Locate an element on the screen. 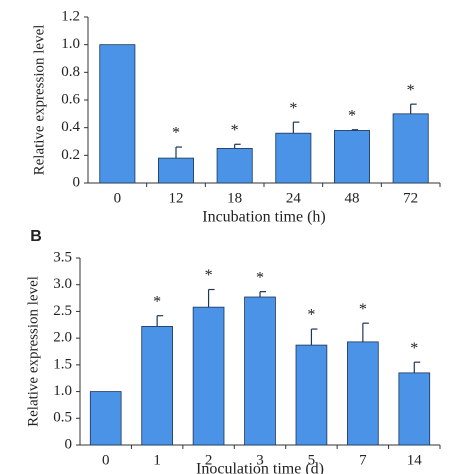  y-tick-label: 0.5 is located at coordinates (62, 418).